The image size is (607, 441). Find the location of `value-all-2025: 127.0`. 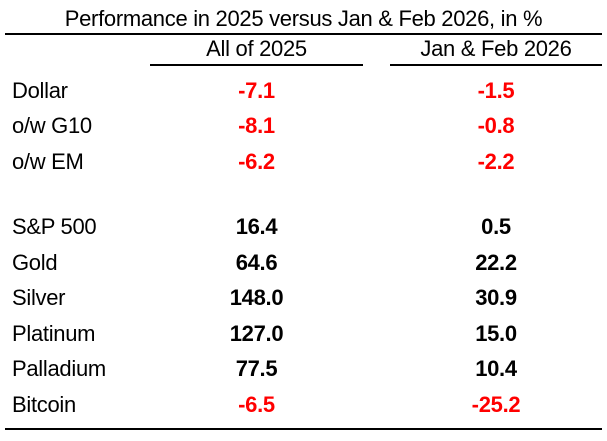

value-all-2025: 127.0 is located at coordinates (256, 333).